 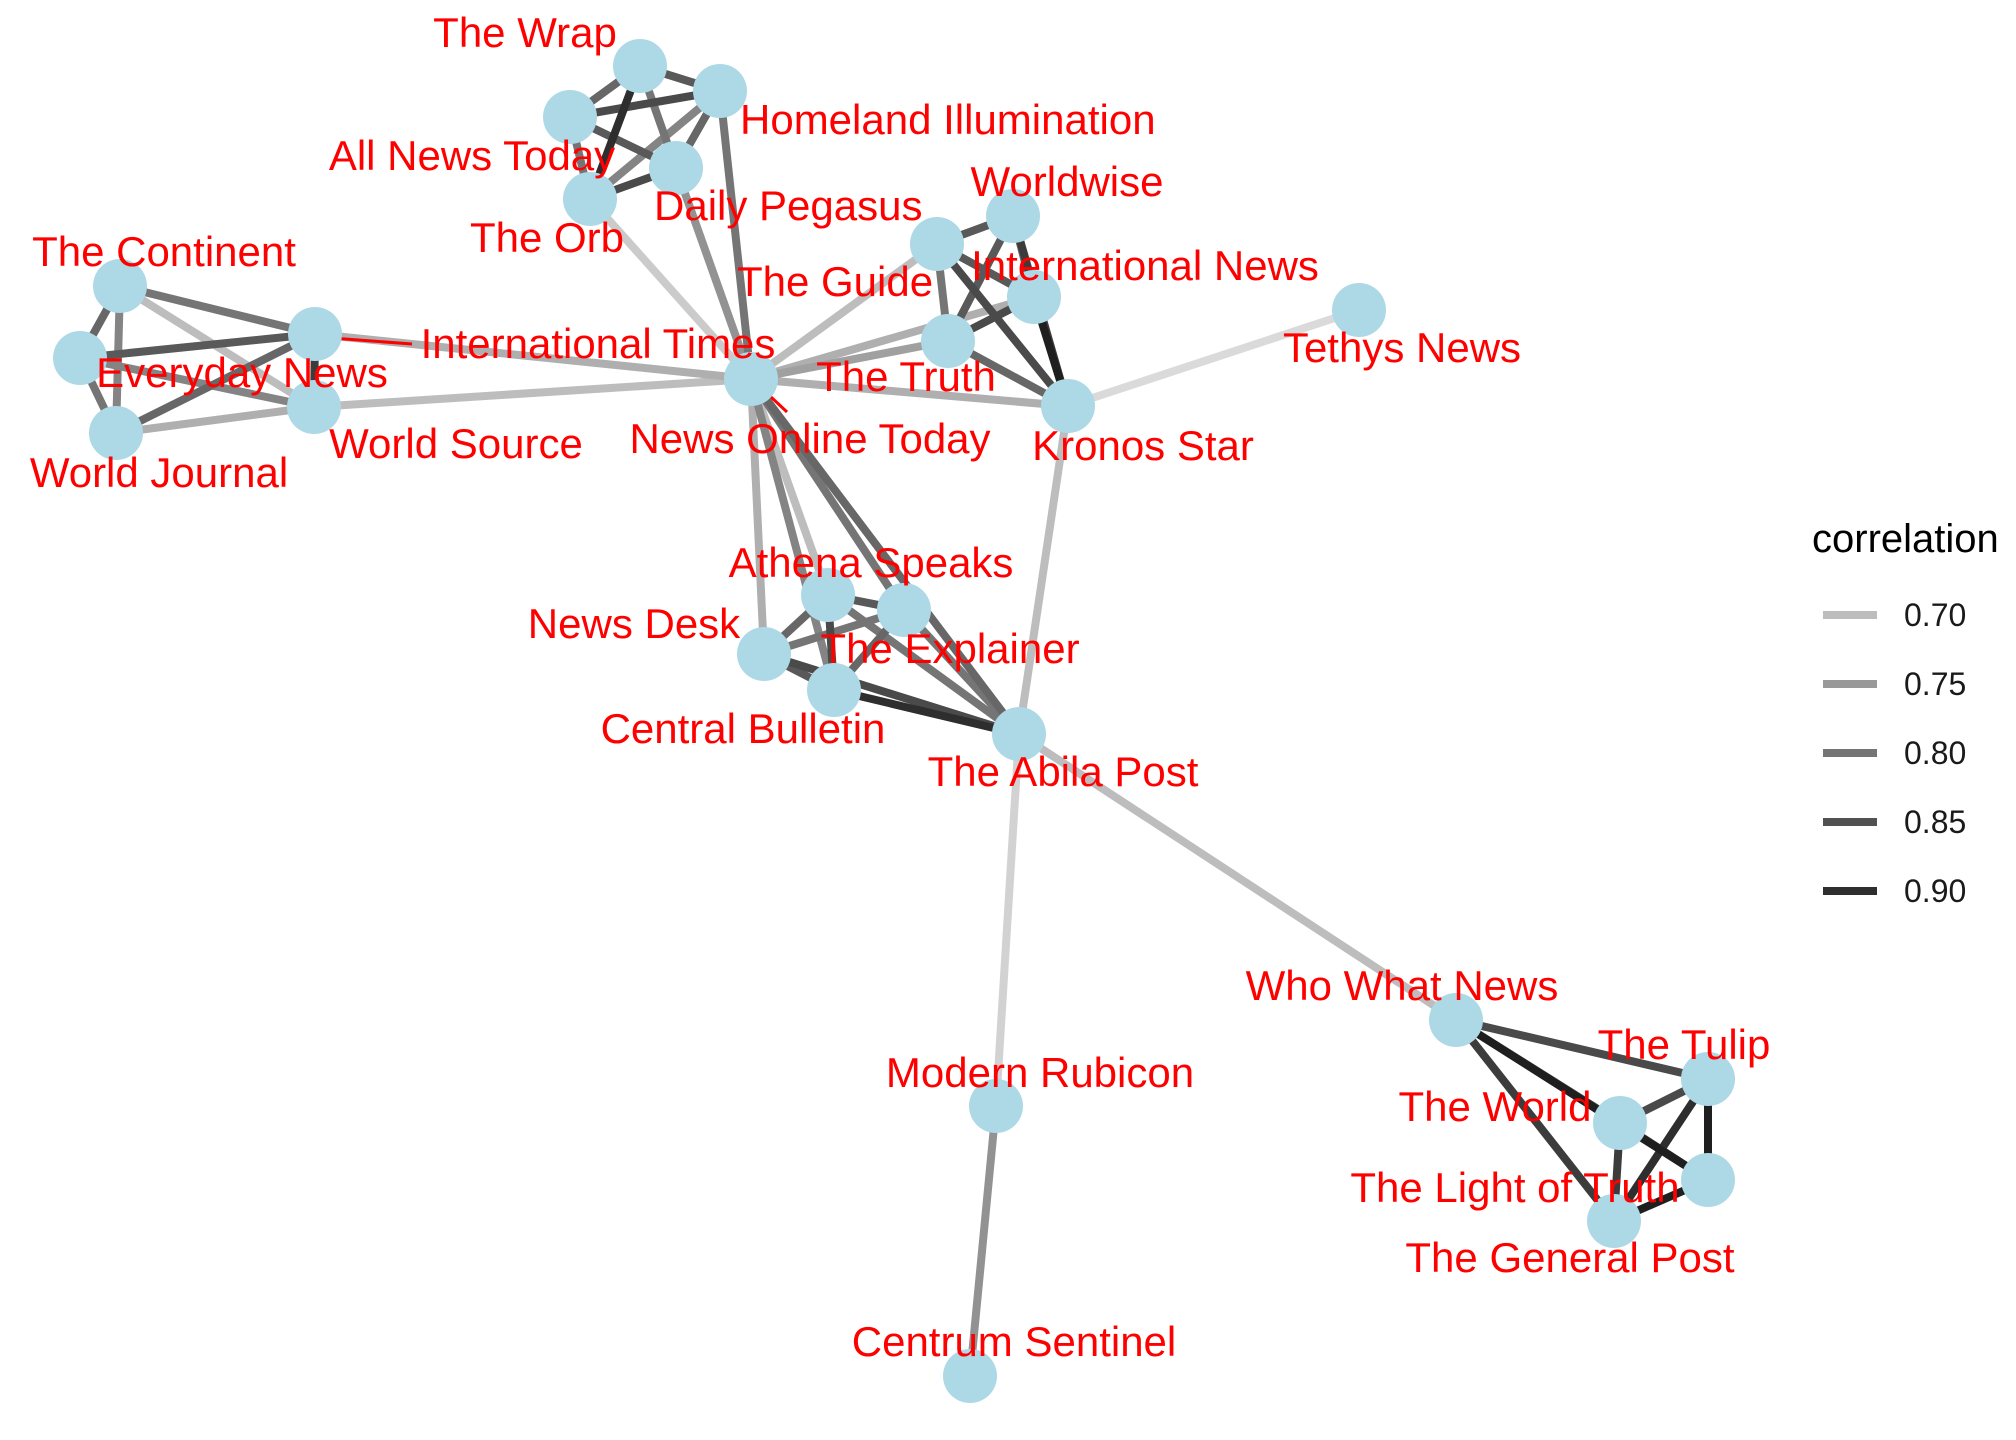 I want to click on node-label-the-wrap: The Wrap, so click(x=525, y=32).